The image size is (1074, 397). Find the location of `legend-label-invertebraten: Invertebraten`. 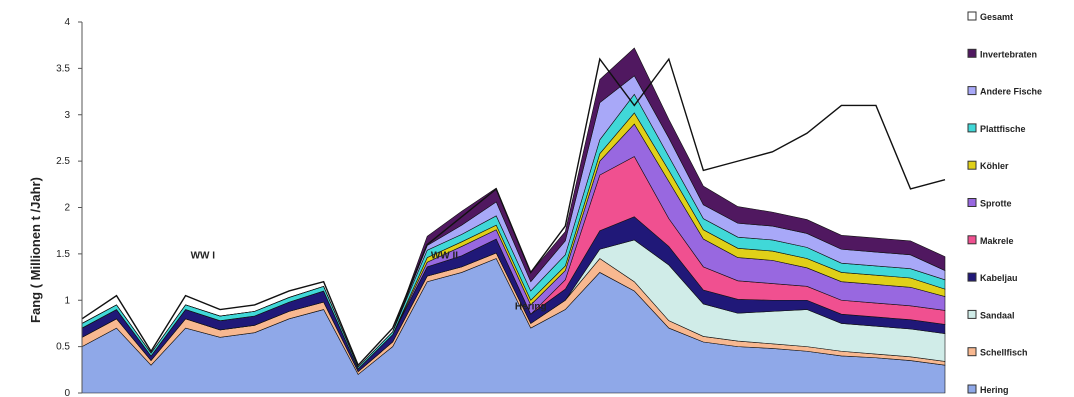

legend-label-invertebraten: Invertebraten is located at coordinates (1008, 54).